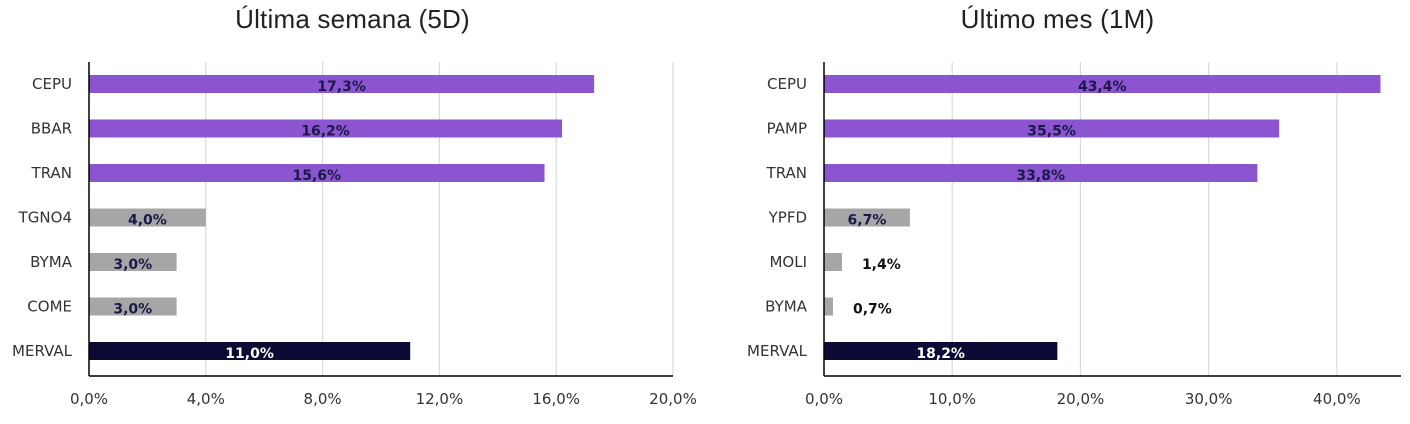  Describe the element at coordinates (556, 399) in the screenshot. I see `x-tick-label: 16,0%` at that location.